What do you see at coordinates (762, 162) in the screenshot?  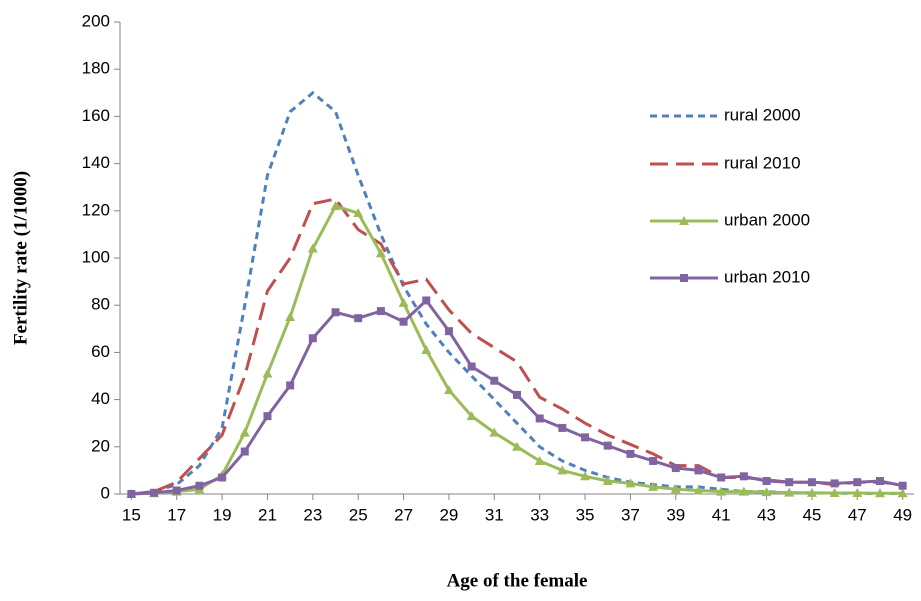 I see `legend-label: rural 2010` at bounding box center [762, 162].